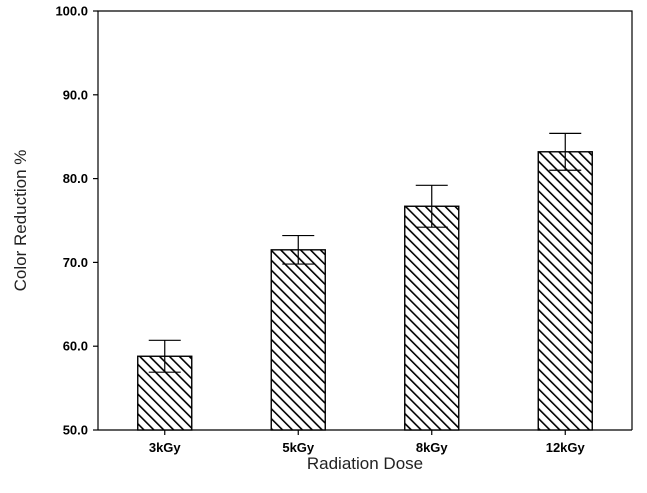 The image size is (647, 493). I want to click on bar-5kGy, so click(298, 340).